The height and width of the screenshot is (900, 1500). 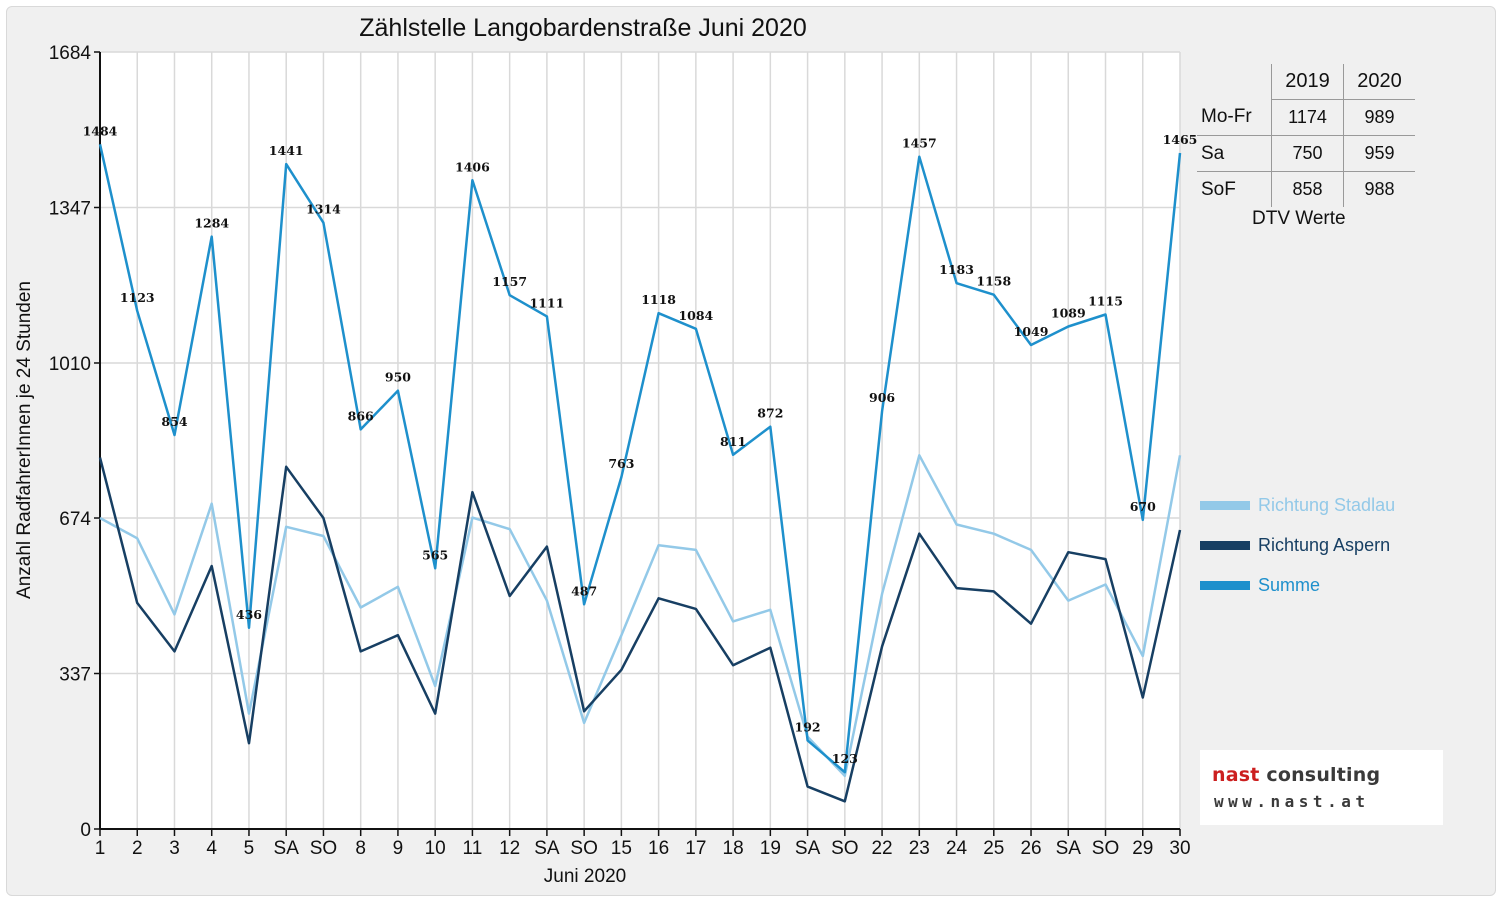 I want to click on dtv-cell: 858, so click(x=1307, y=189).